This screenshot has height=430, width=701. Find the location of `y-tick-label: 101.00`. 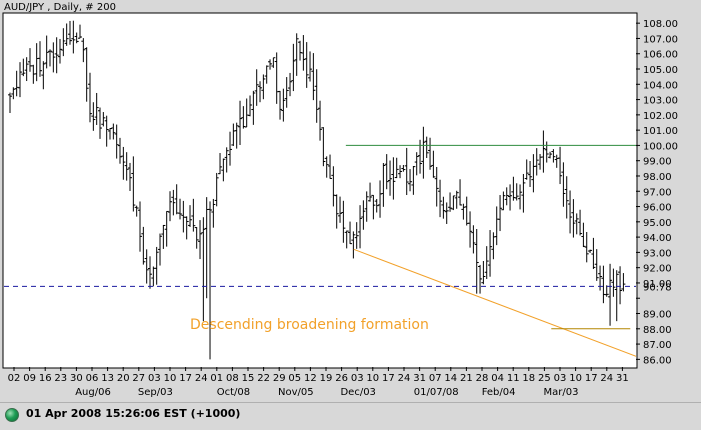

y-tick-label: 101.00 is located at coordinates (660, 131).